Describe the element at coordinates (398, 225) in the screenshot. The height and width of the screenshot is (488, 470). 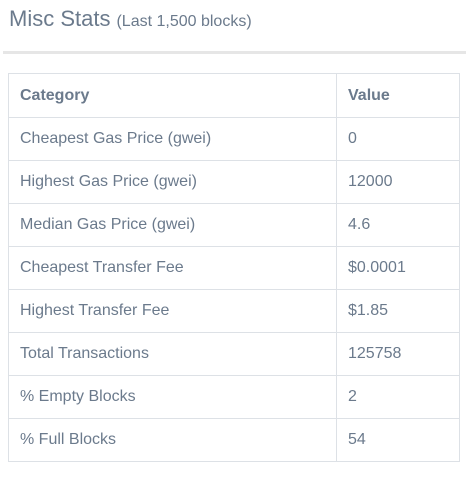
I see `value-cell: 4.6` at that location.